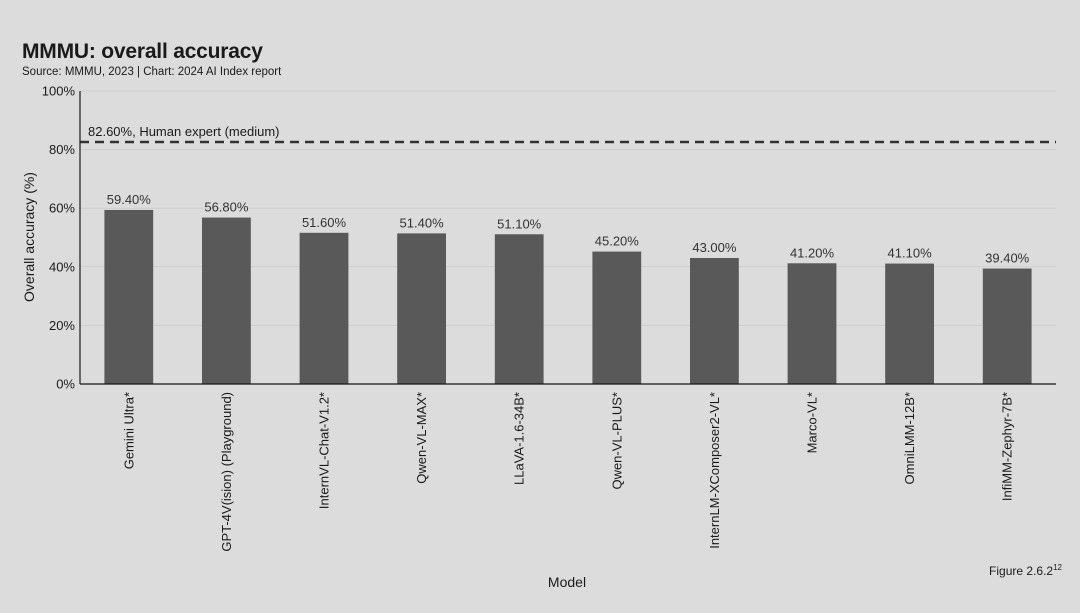  I want to click on data-label: 51.10%, so click(519, 223).